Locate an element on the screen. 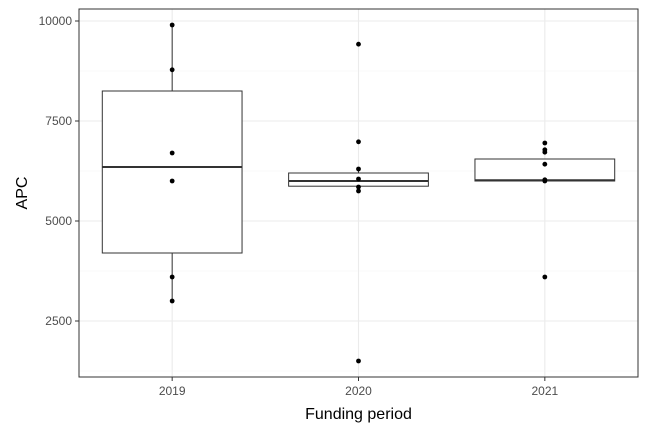  x-tick-label: 2019 is located at coordinates (172, 391).